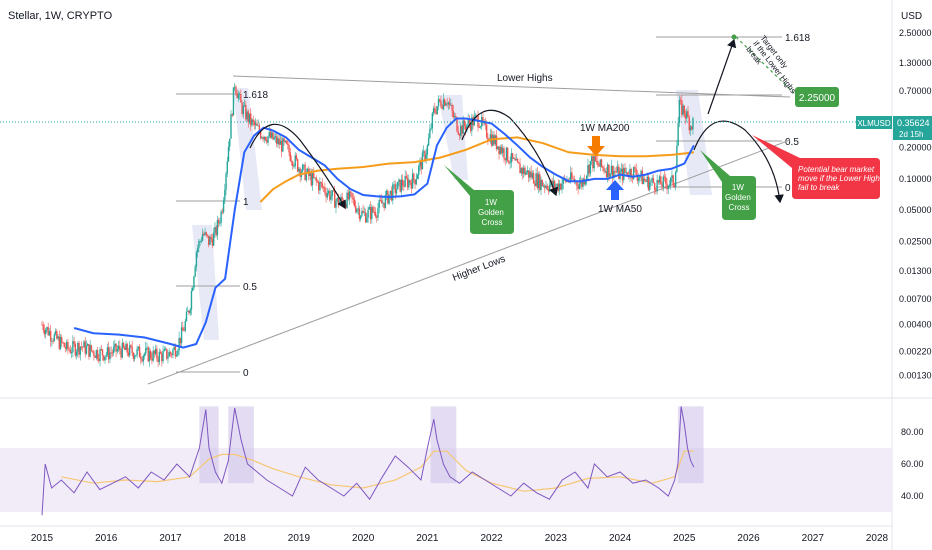  I want to click on y-tick-label: 2.50000, so click(915, 33).